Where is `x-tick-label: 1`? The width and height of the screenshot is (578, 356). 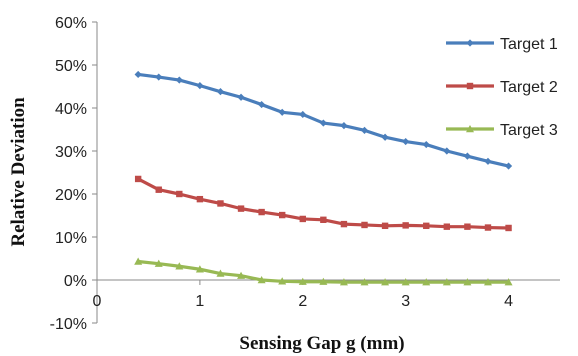 x-tick-label: 1 is located at coordinates (199, 301).